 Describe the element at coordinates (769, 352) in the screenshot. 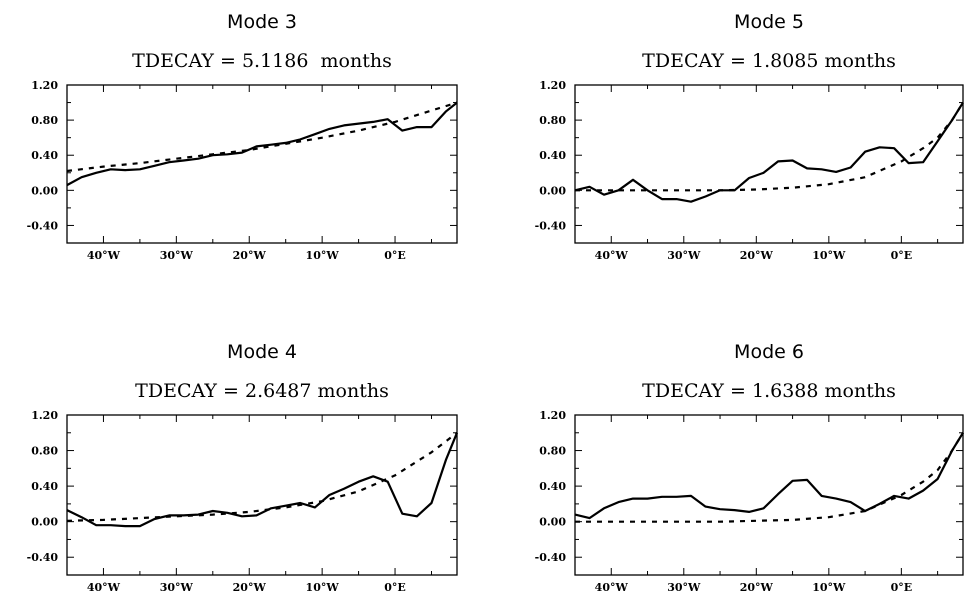

I see `panel-mode-label: Mode 6` at that location.